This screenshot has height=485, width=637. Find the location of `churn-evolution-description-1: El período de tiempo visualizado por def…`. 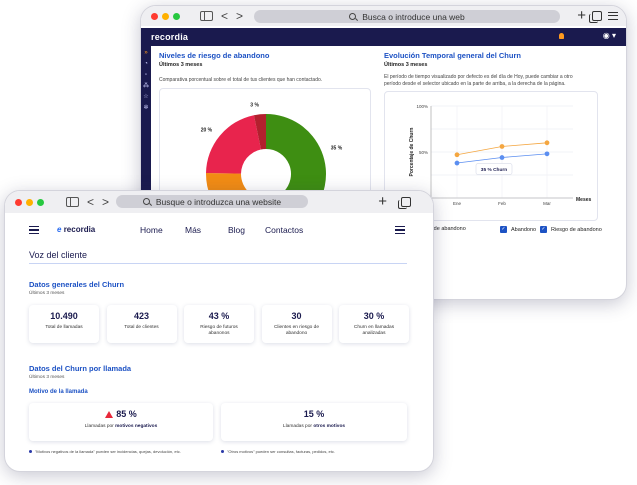

churn-evolution-description-1: El período de tiempo visualizado por def… is located at coordinates (478, 77).